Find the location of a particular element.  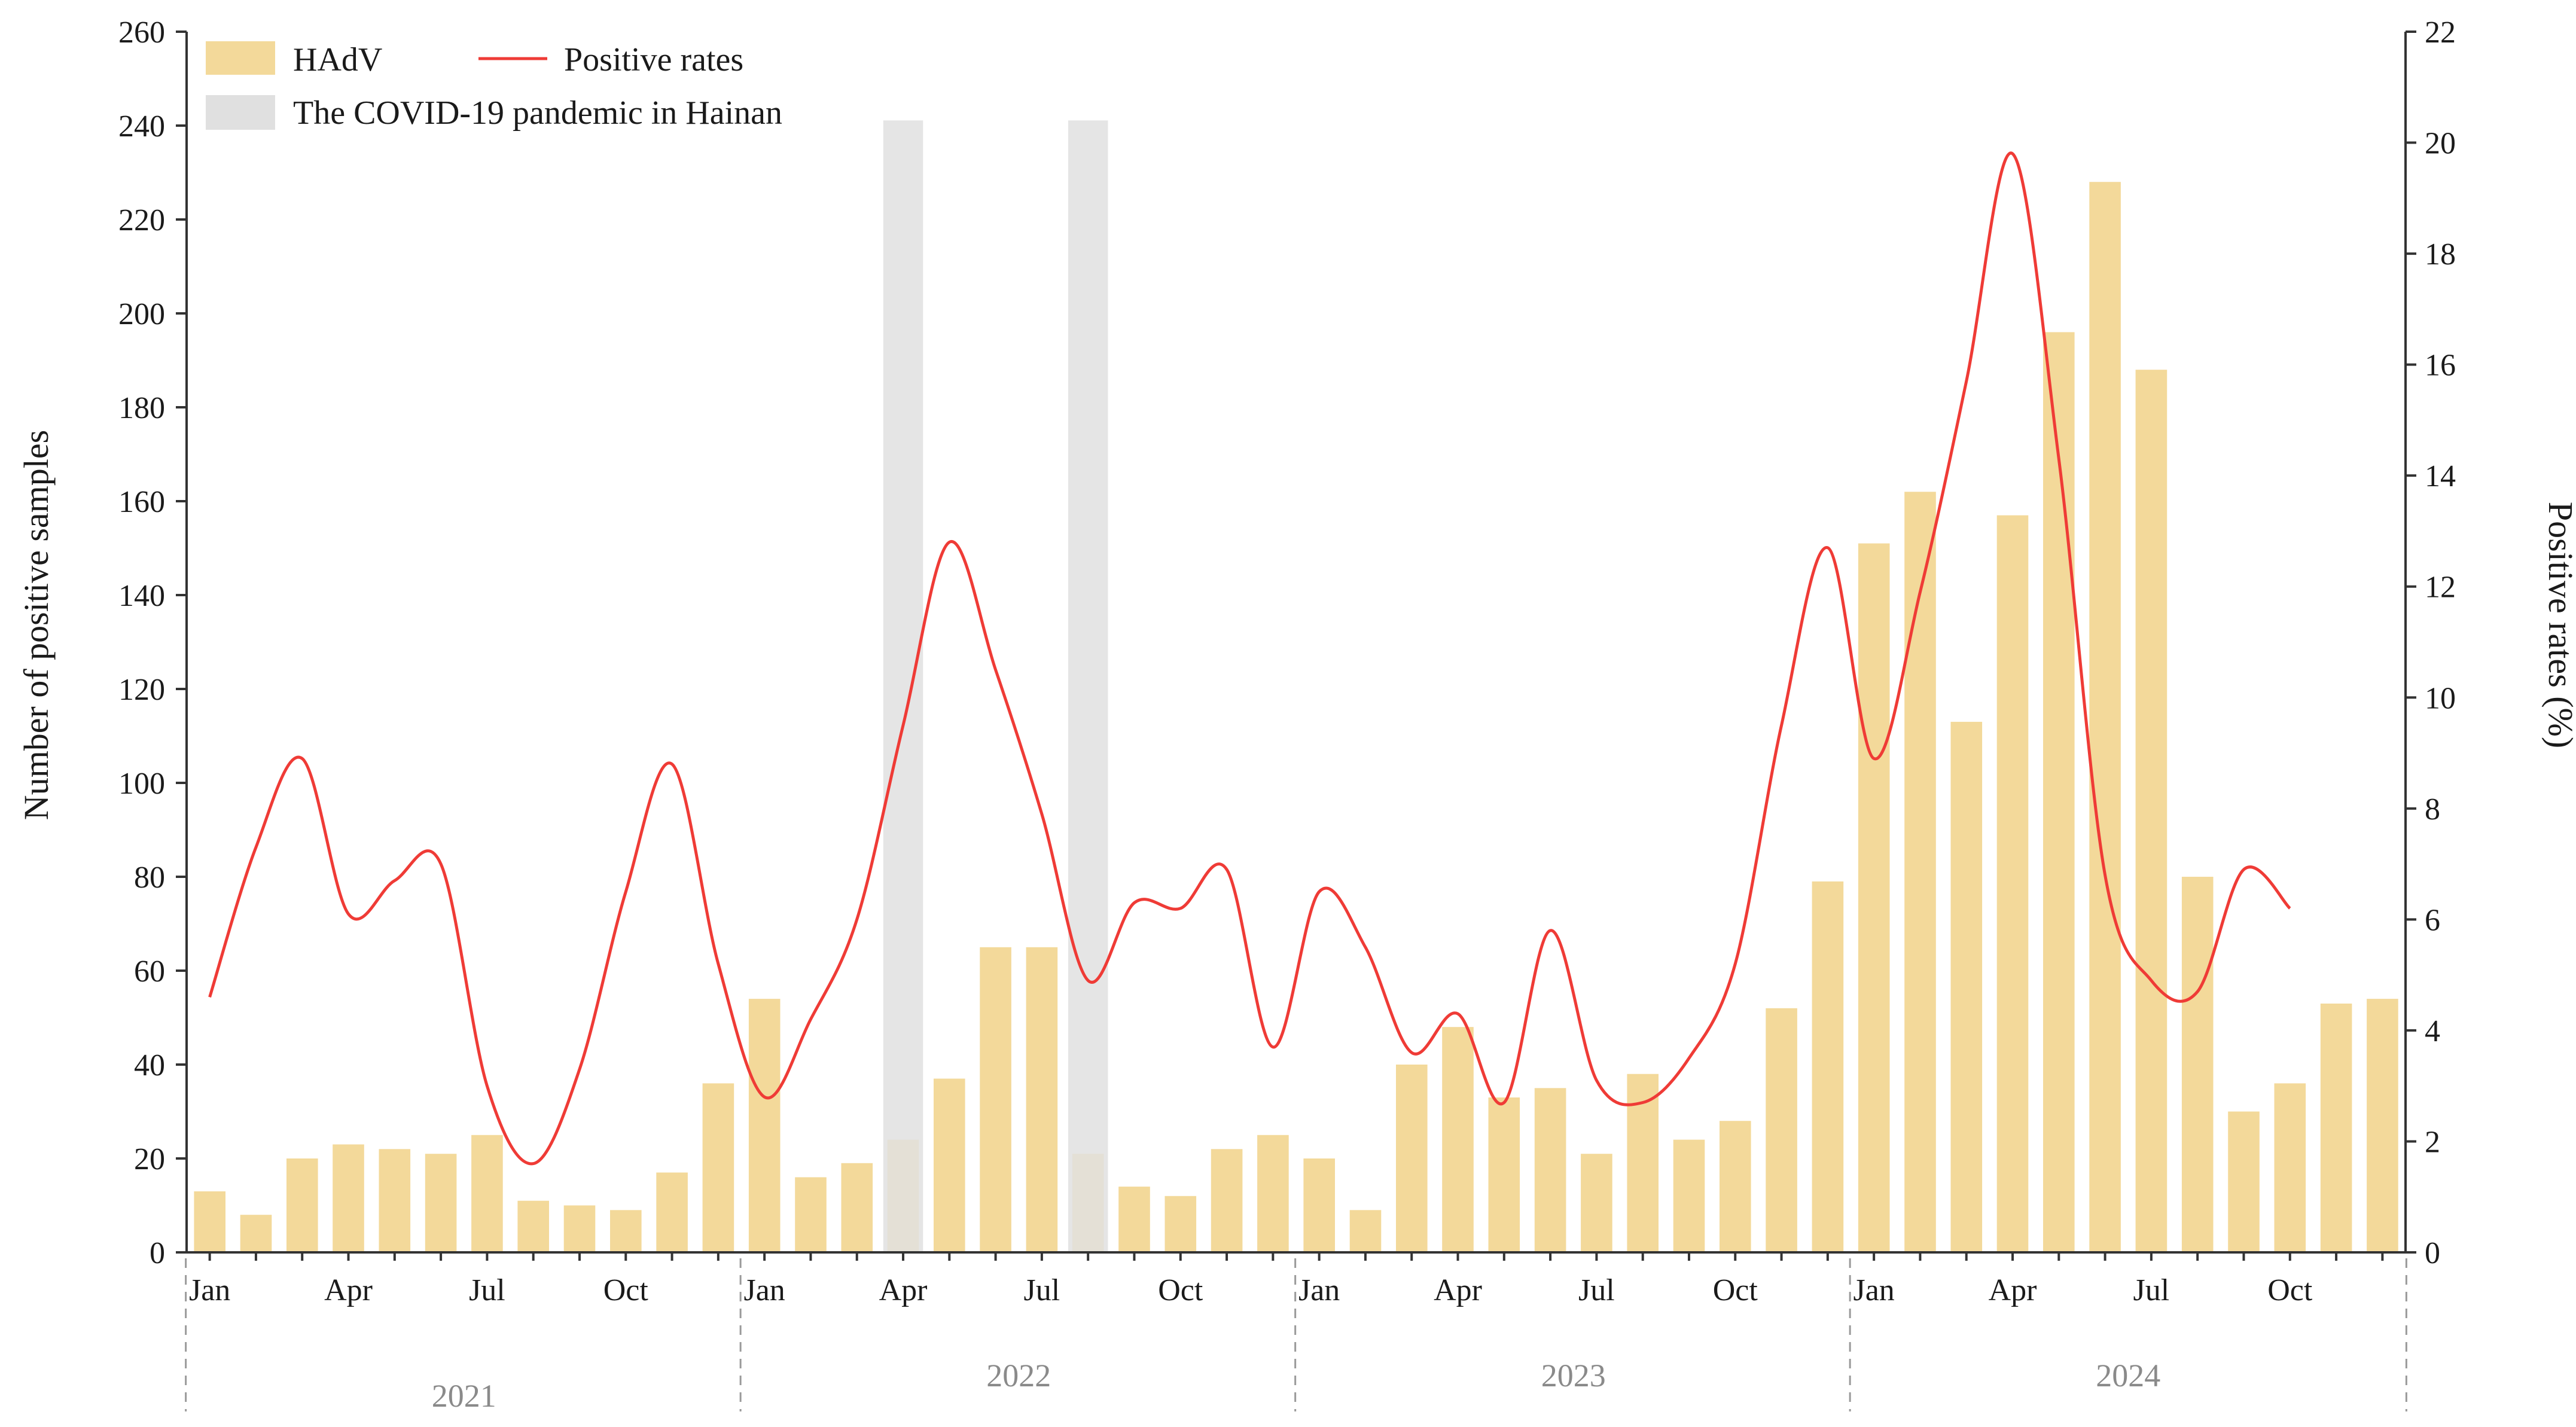

y-left-tick-label-9: 180 is located at coordinates (141, 408).